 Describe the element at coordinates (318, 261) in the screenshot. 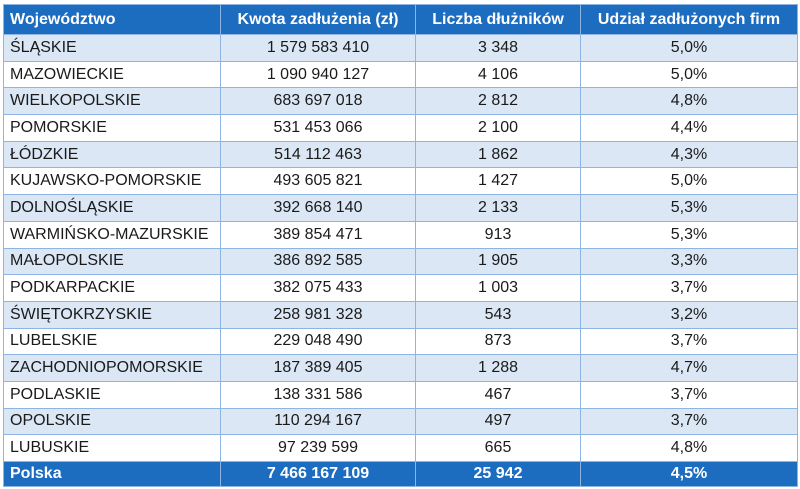

I see `debt-amount-cell: 386 892 585` at that location.